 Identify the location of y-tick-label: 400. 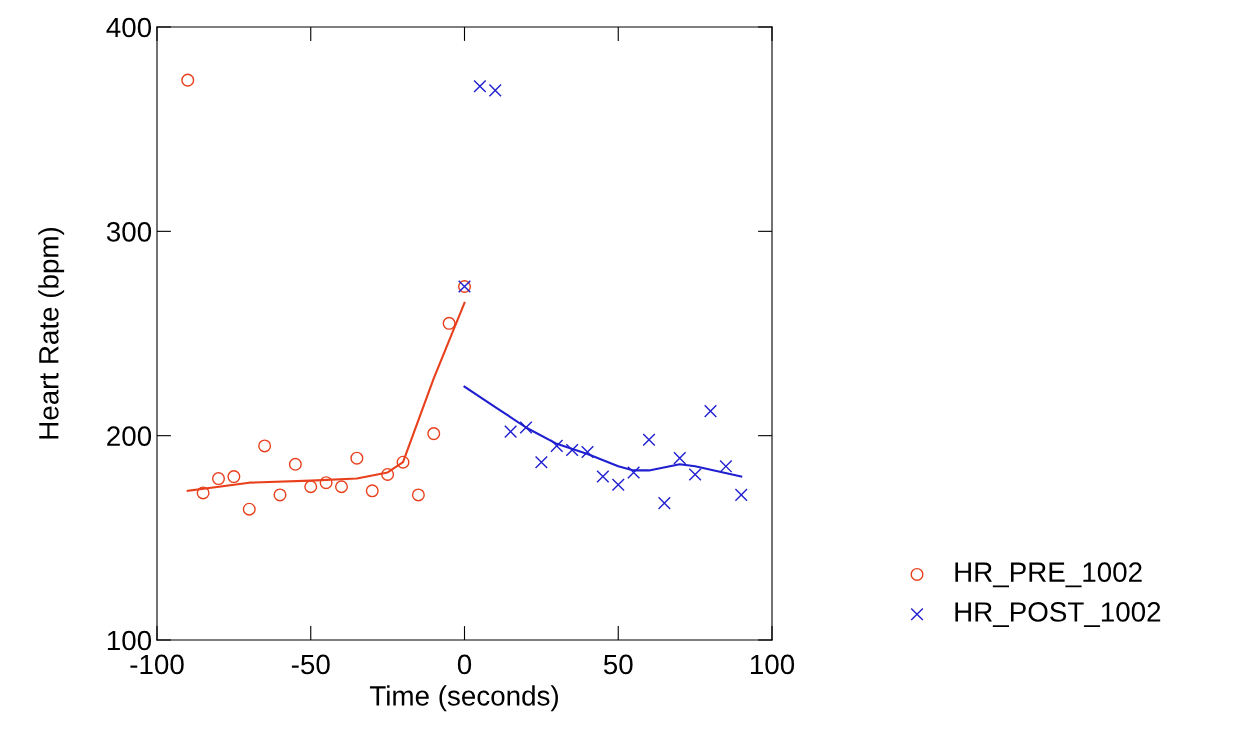
(129, 27).